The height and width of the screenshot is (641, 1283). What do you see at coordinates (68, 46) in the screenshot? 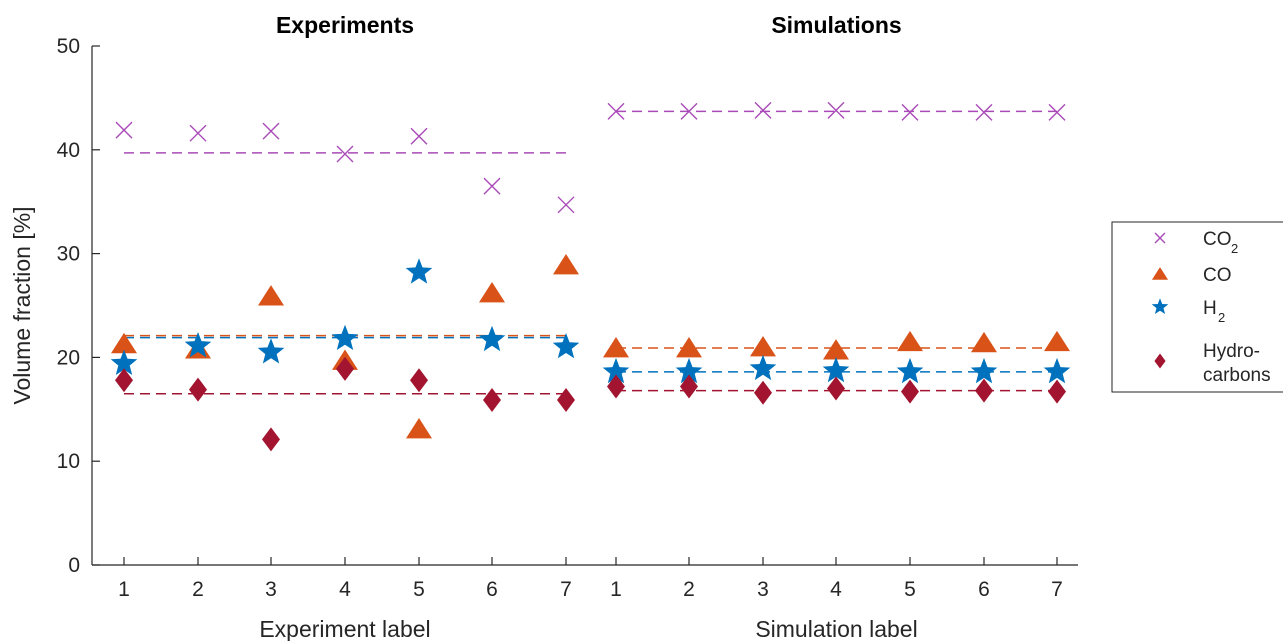
I see `y-tick-label: 50` at bounding box center [68, 46].